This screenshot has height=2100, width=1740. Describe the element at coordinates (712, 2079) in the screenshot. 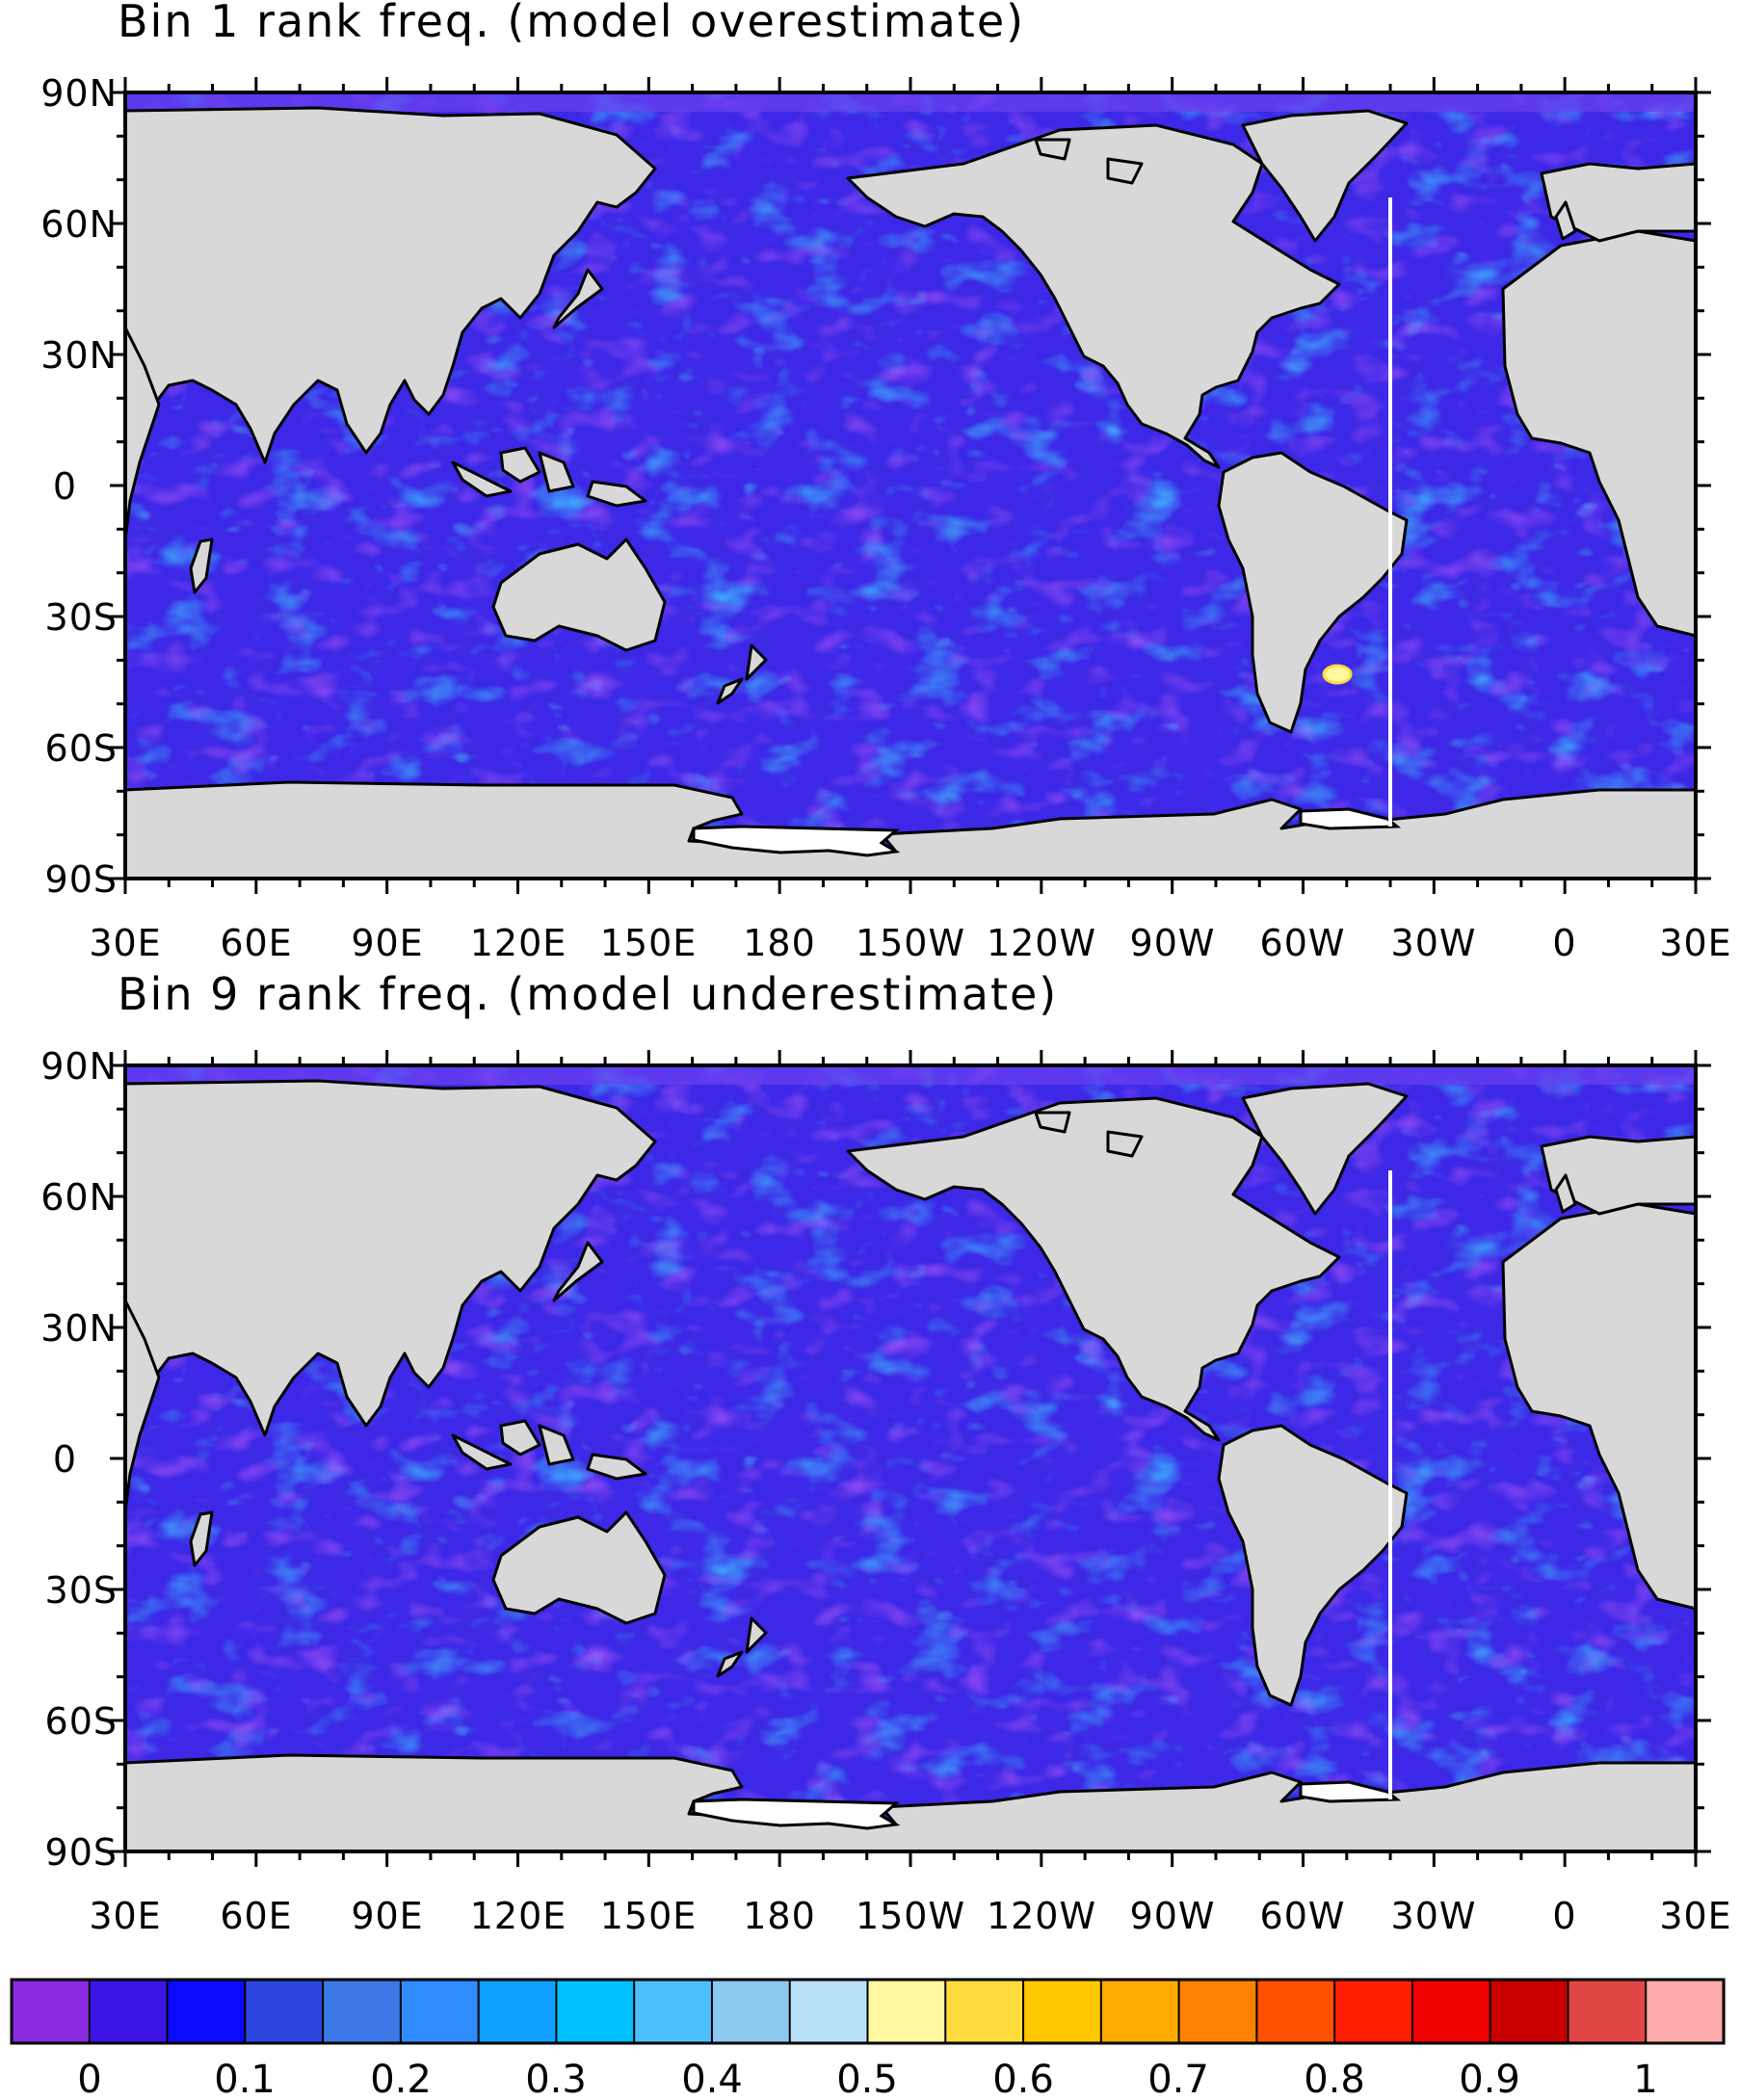

I see `colorbar-label: 0.4` at that location.